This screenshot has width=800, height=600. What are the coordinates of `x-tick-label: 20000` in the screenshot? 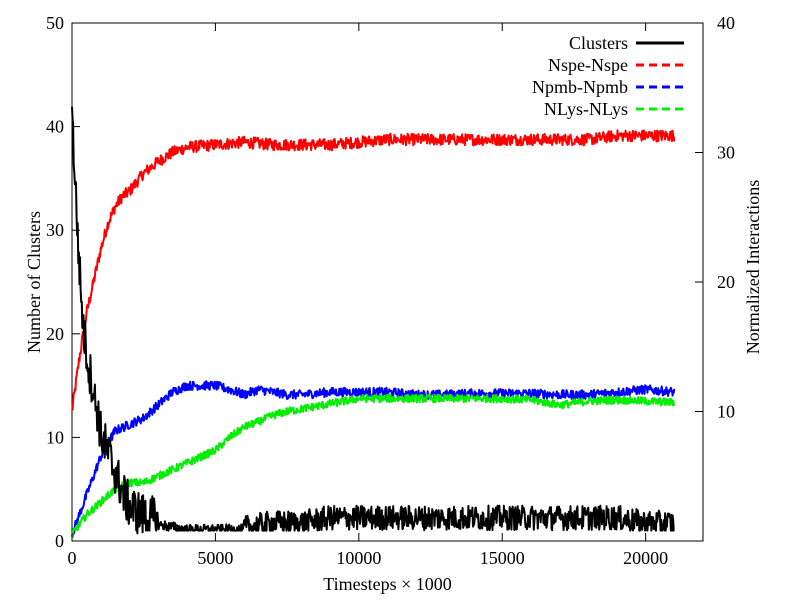 It's located at (645, 558).